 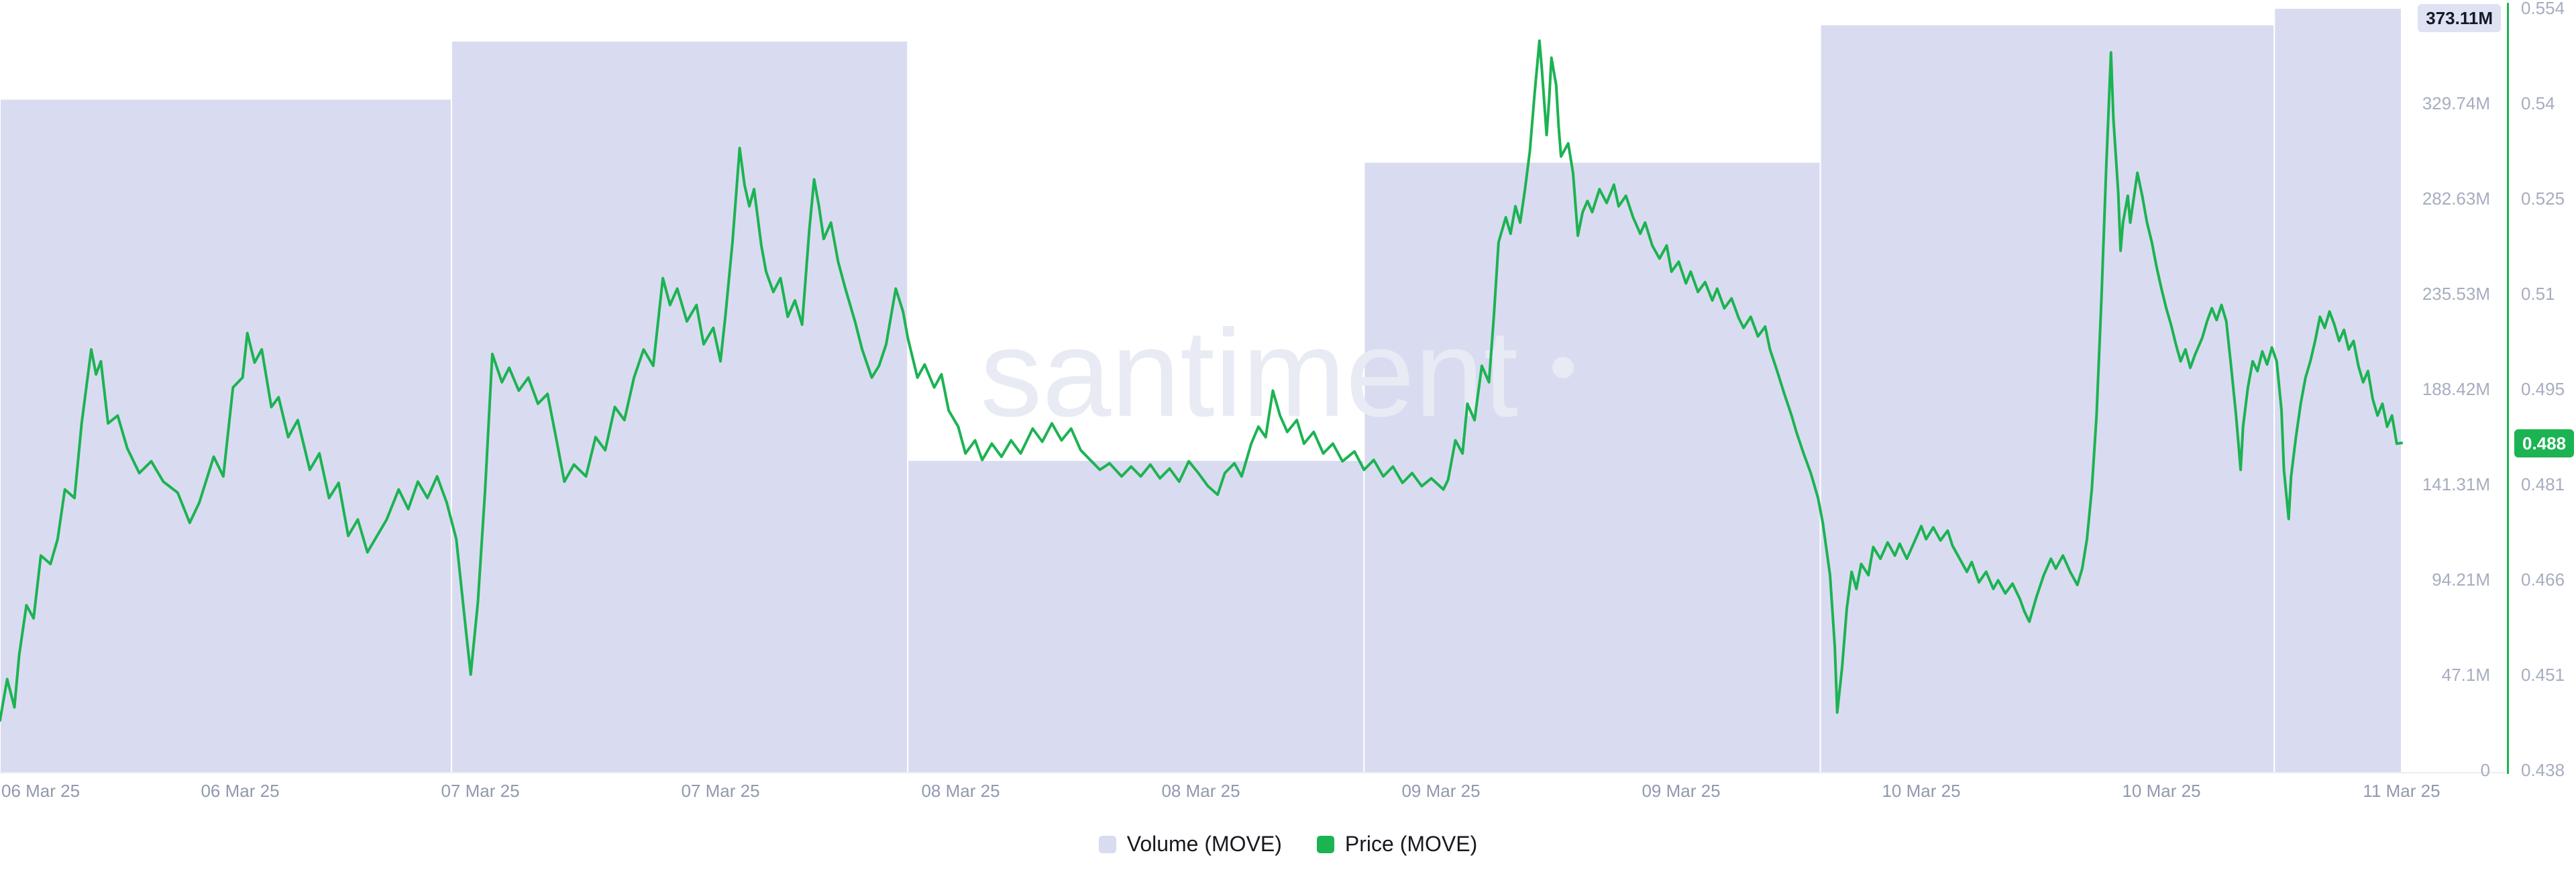 I want to click on volume-axis-label: 94.21M, so click(x=2461, y=579).